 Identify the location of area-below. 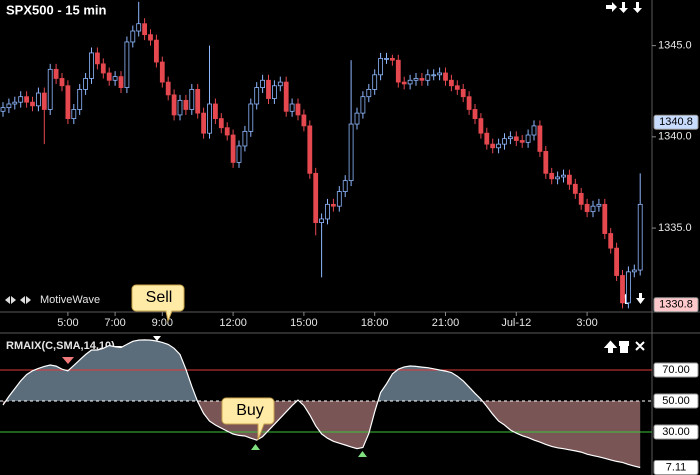
(322, 434).